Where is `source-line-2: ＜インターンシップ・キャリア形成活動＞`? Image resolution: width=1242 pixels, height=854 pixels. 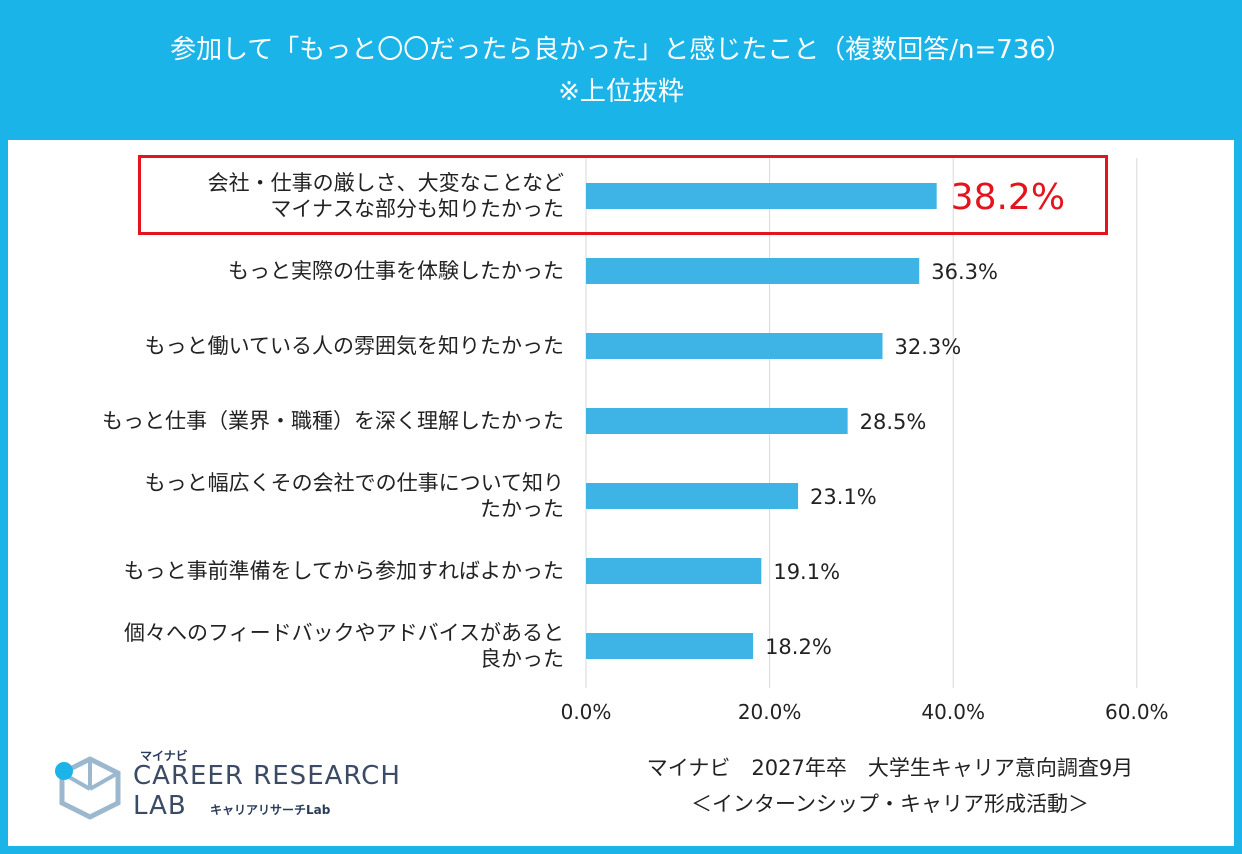 source-line-2: ＜インターンシップ・キャリア形成活動＞ is located at coordinates (890, 804).